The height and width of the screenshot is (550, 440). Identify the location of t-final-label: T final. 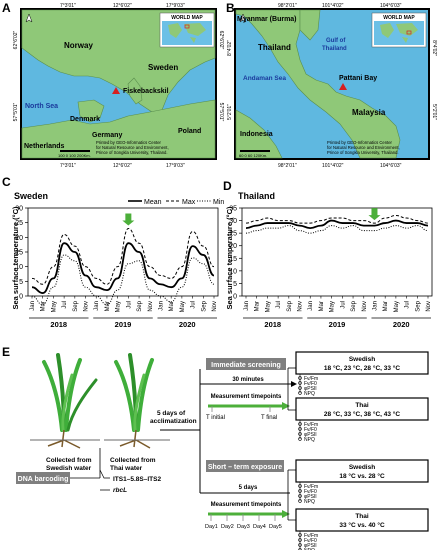
(269, 418).